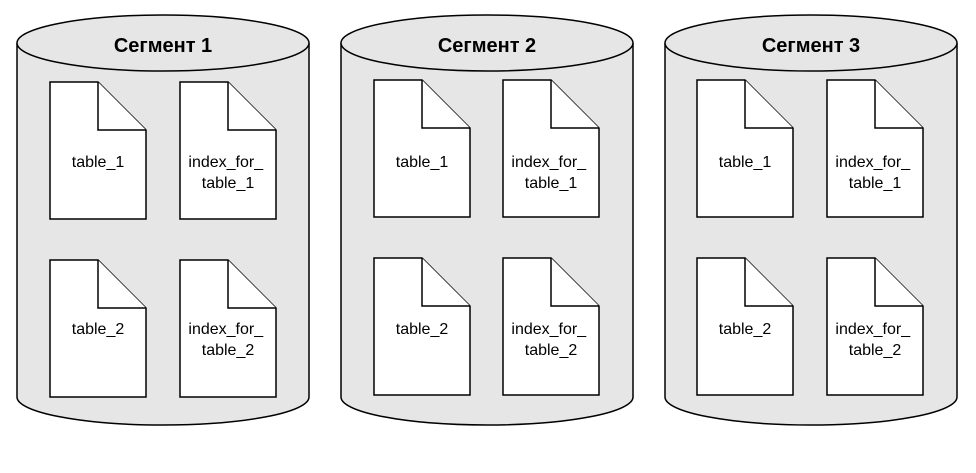 The height and width of the screenshot is (473, 976). I want to click on segment-title: Сегмент 3, so click(811, 46).